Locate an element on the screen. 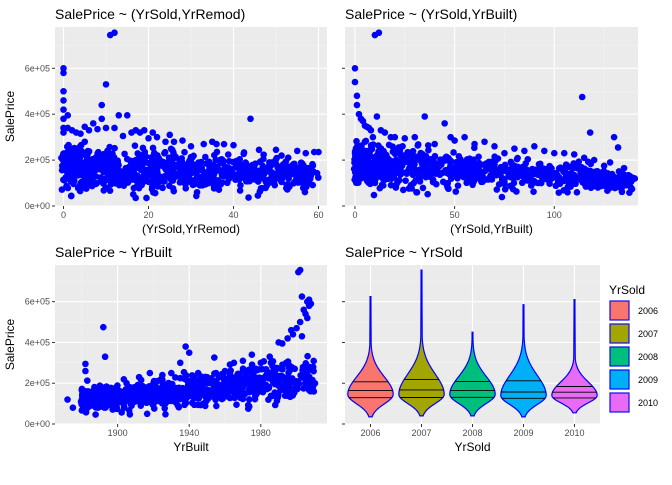  x-tick-label: 2010 is located at coordinates (574, 433).